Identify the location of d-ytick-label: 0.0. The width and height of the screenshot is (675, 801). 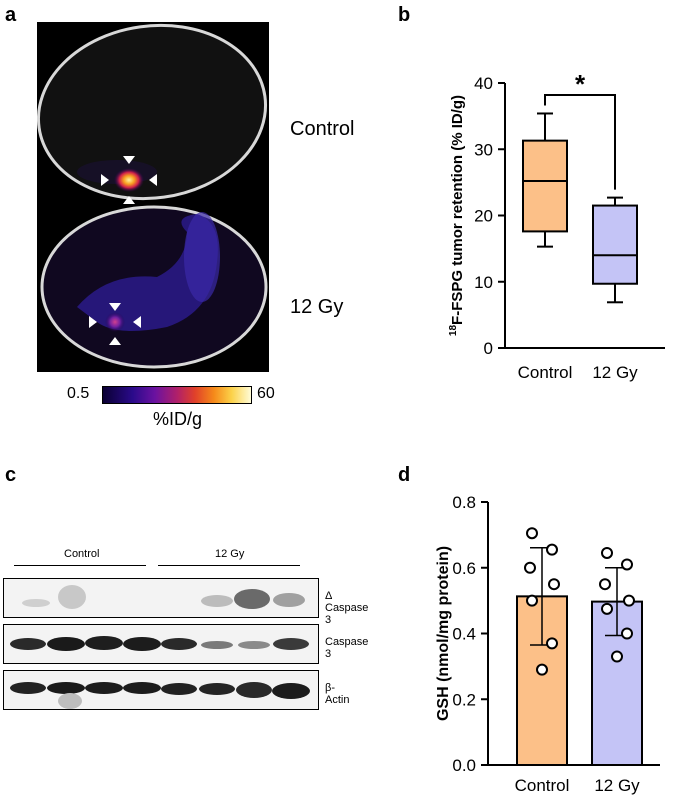
(464, 765).